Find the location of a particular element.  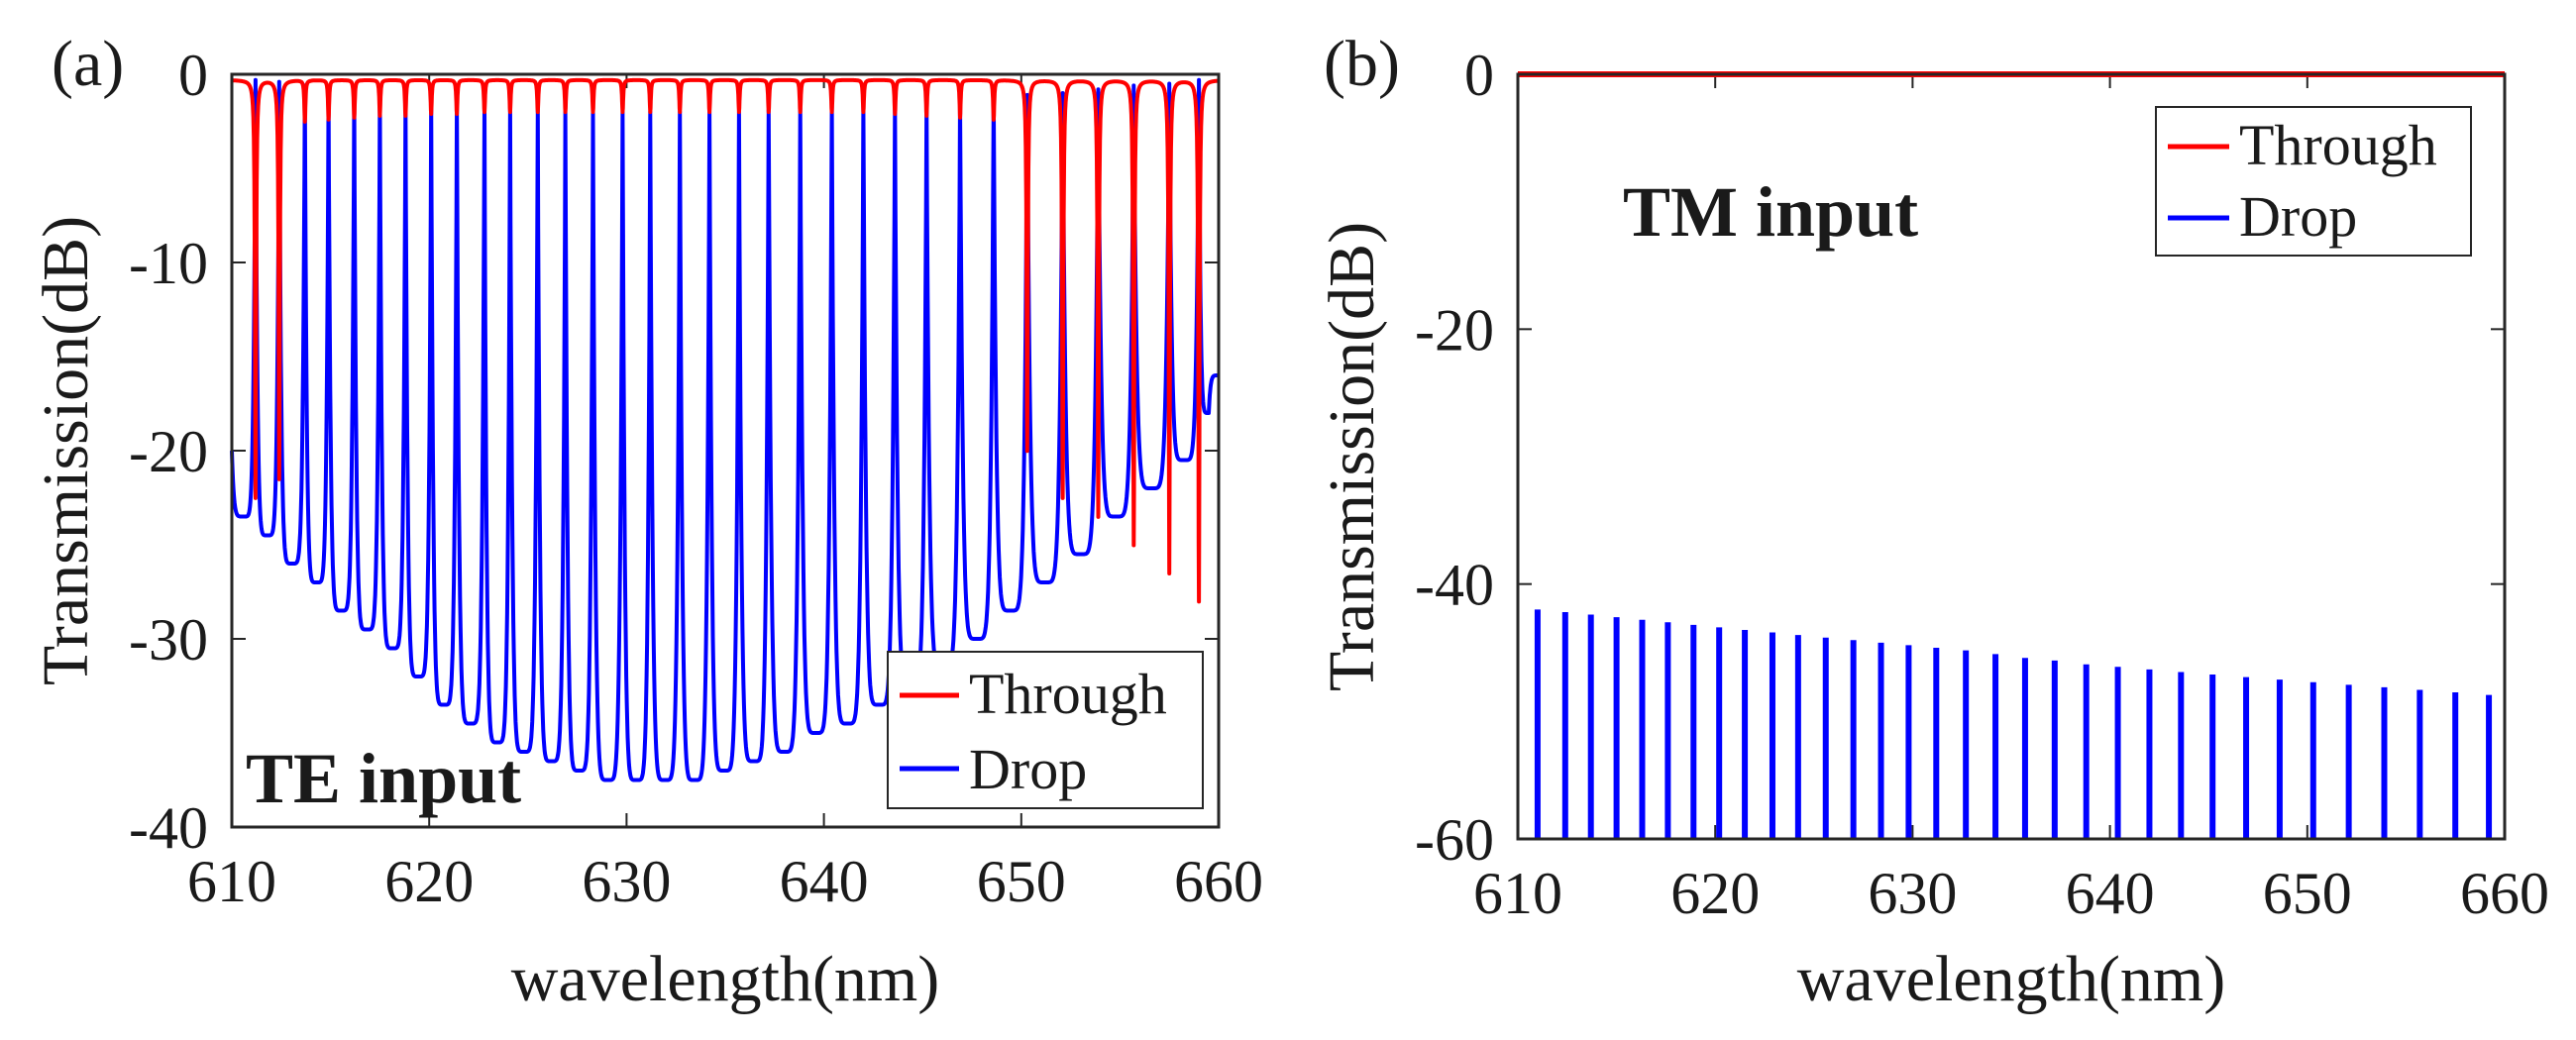

panel-b-legend: Through Drop is located at coordinates (2313, 181).